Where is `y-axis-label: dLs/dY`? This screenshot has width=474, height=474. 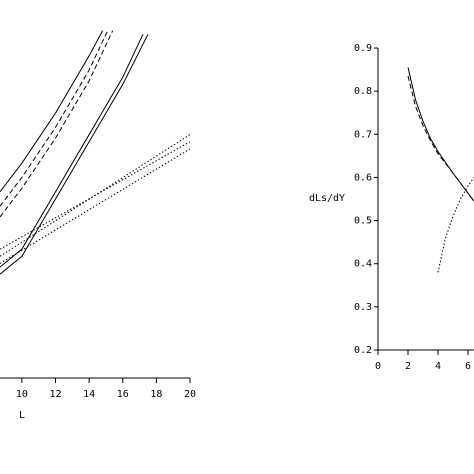 y-axis-label: dLs/dY is located at coordinates (327, 198).